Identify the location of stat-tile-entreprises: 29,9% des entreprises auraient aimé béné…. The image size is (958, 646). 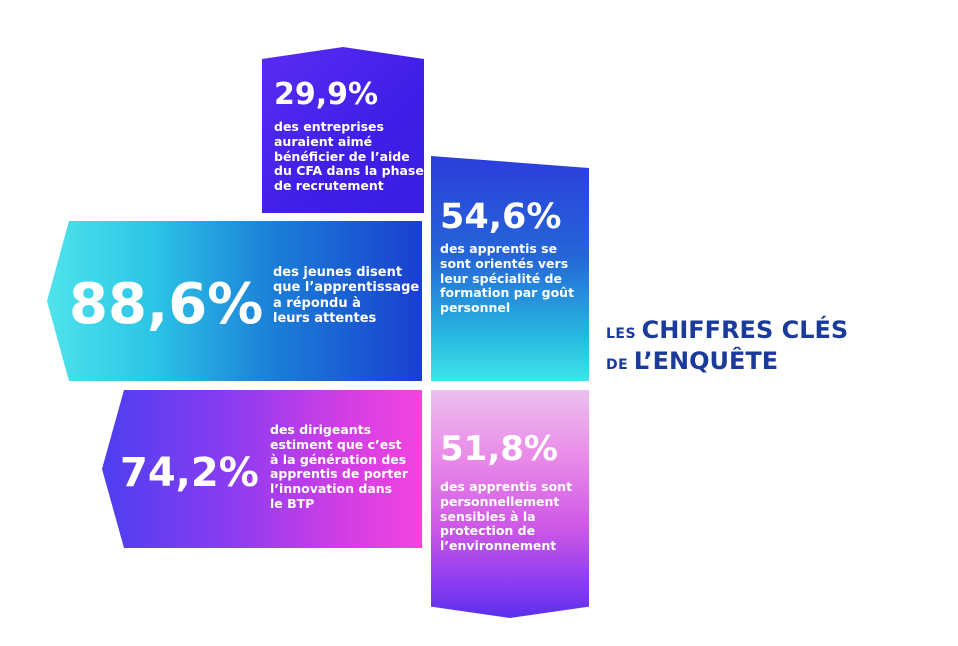
(343, 130).